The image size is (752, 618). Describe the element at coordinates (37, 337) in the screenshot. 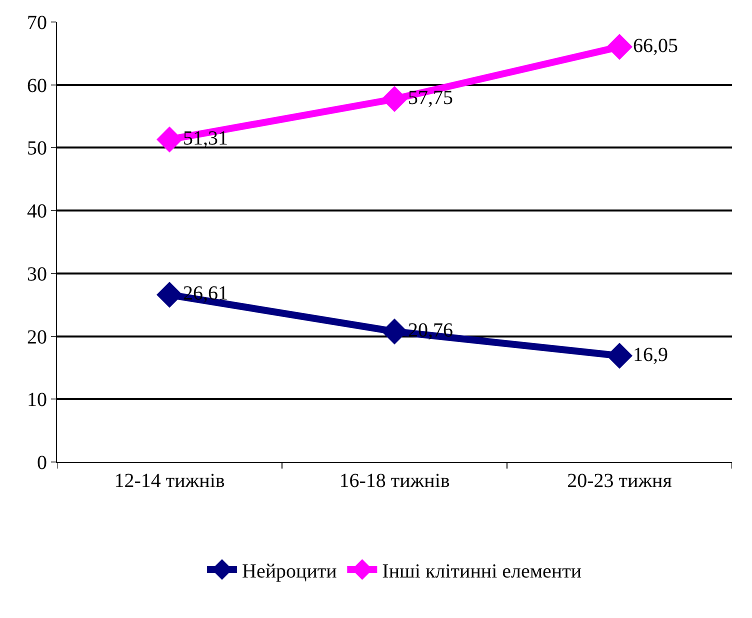

I see `y-tick-label: 20` at that location.